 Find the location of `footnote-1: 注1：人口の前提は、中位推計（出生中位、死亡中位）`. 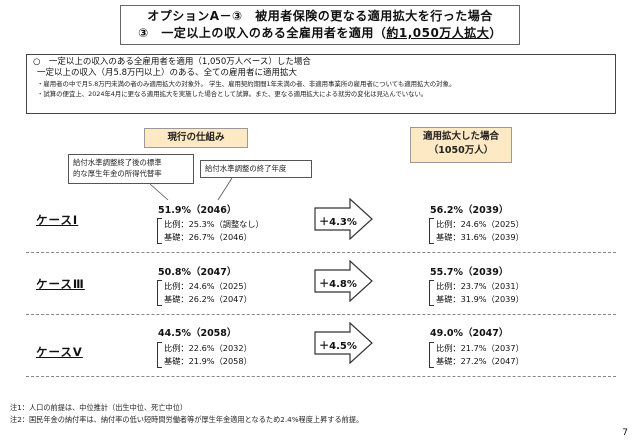

footnote-1: 注1：人口の前提は、中位推計（出生中位、死亡中位） is located at coordinates (99, 407).